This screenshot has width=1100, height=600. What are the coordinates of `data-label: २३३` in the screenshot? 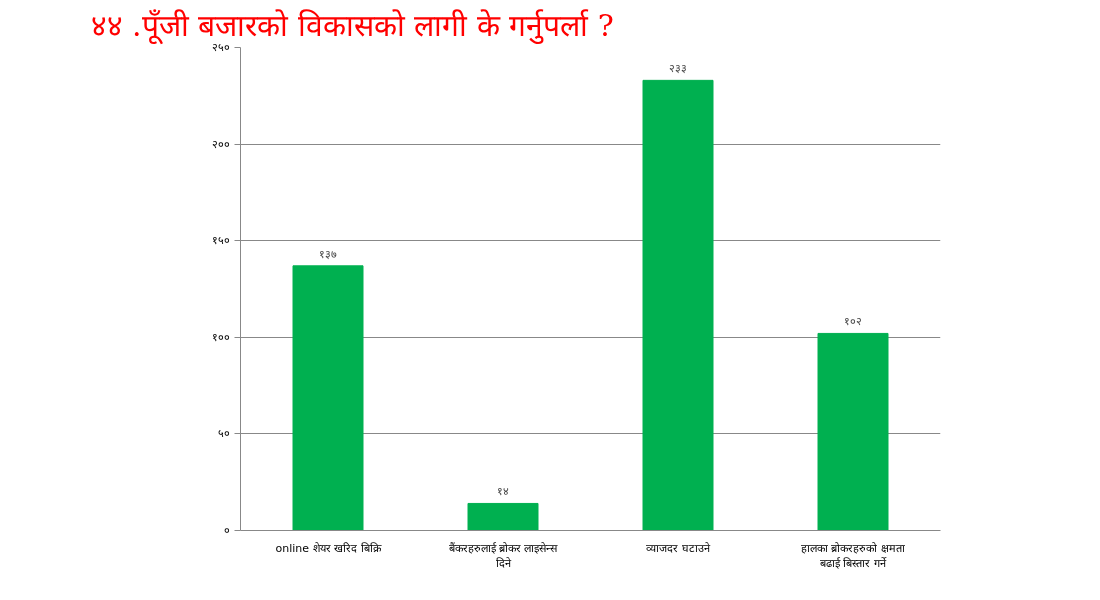 It's located at (678, 68).